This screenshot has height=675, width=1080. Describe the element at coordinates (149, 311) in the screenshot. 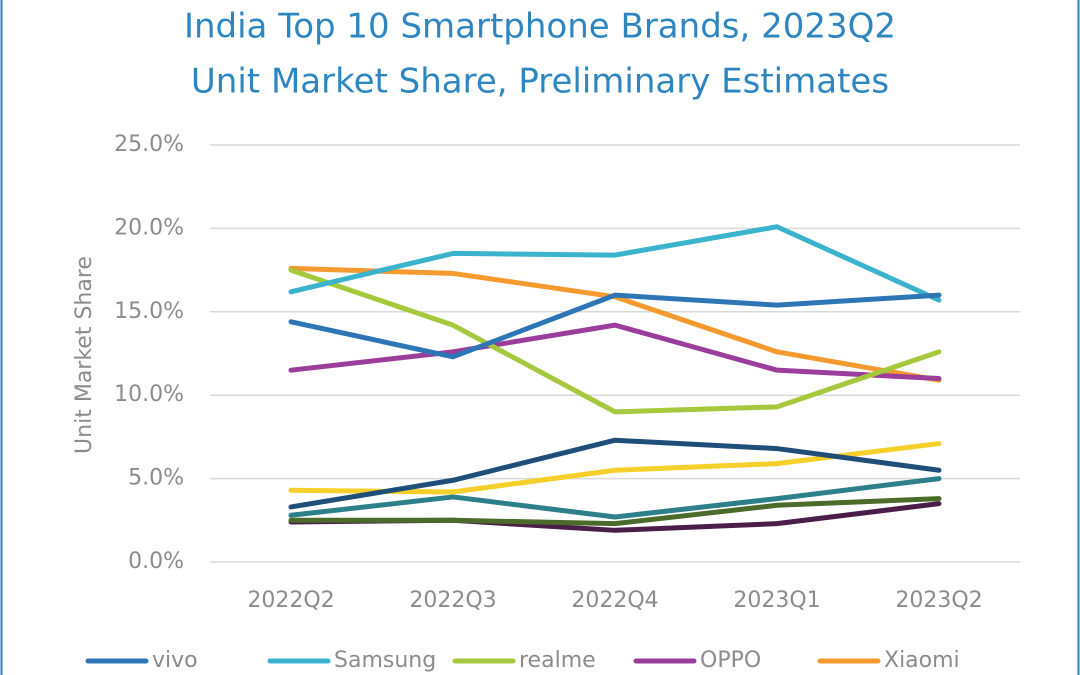

I see `y-tick-label: 15.0%` at that location.